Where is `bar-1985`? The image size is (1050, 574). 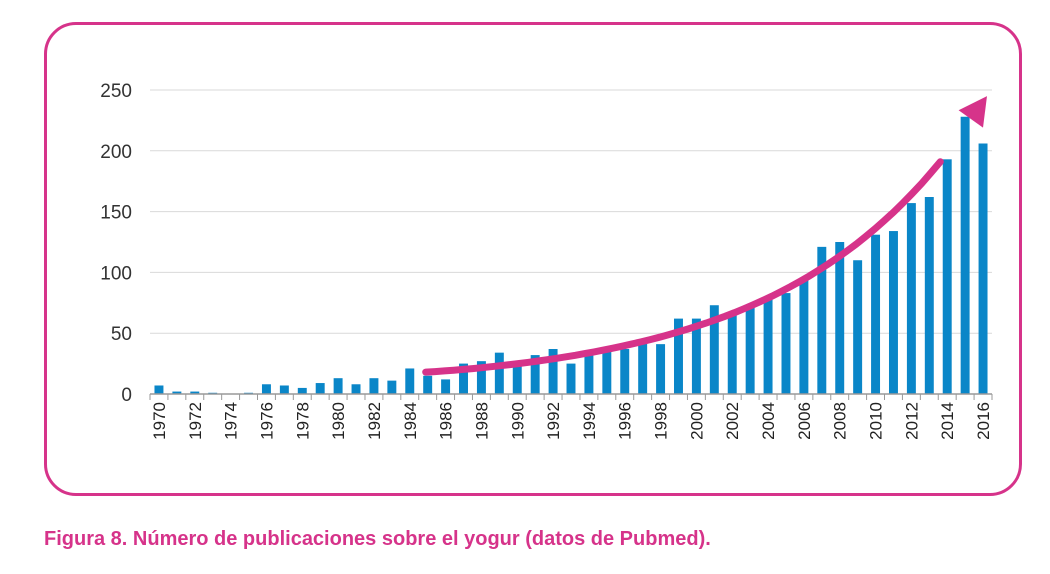
bar-1985 is located at coordinates (428, 384).